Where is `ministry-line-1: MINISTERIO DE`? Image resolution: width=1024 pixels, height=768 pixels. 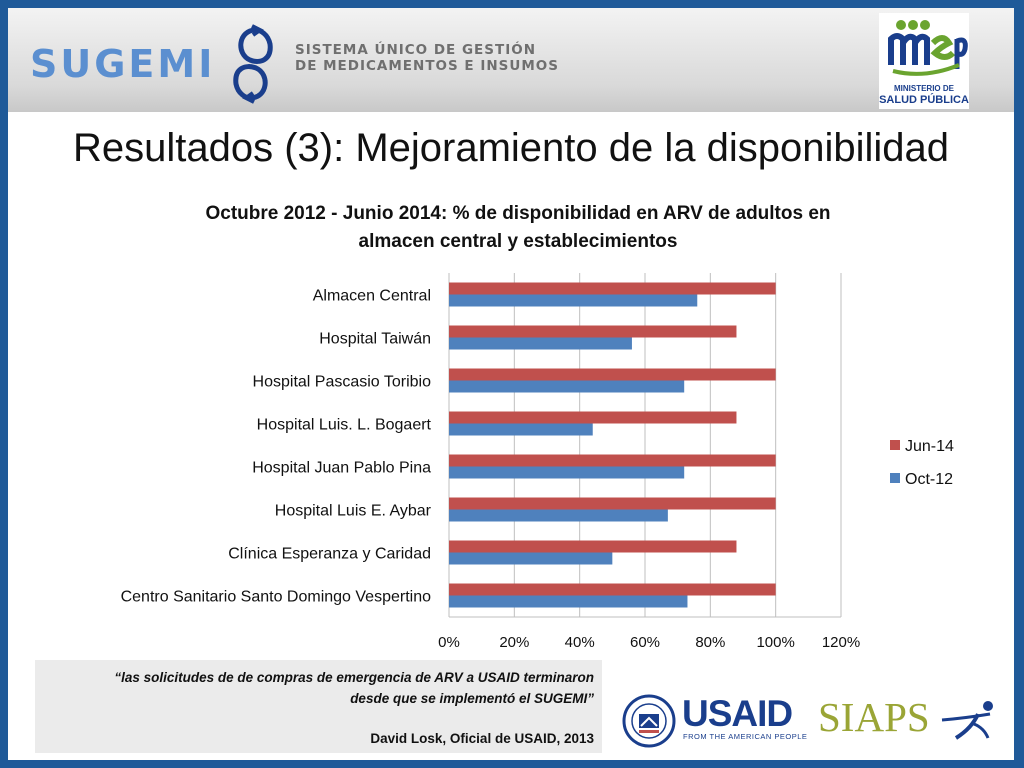 ministry-line-1: MINISTERIO DE is located at coordinates (923, 88).